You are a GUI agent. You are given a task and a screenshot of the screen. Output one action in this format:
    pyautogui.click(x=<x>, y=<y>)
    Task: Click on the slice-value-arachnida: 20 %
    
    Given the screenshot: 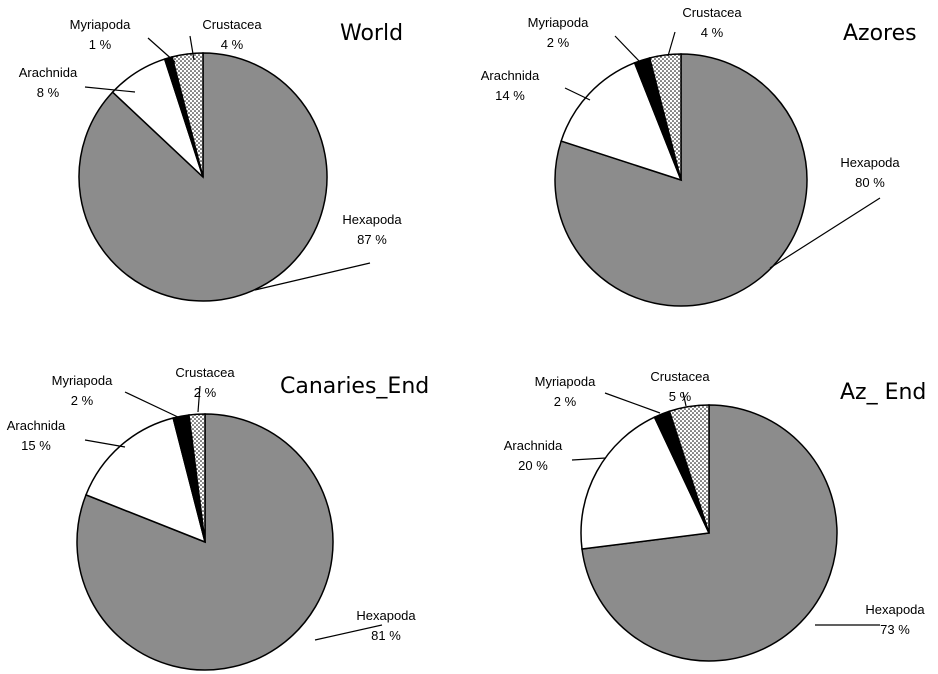 What is the action you would take?
    pyautogui.click(x=533, y=465)
    